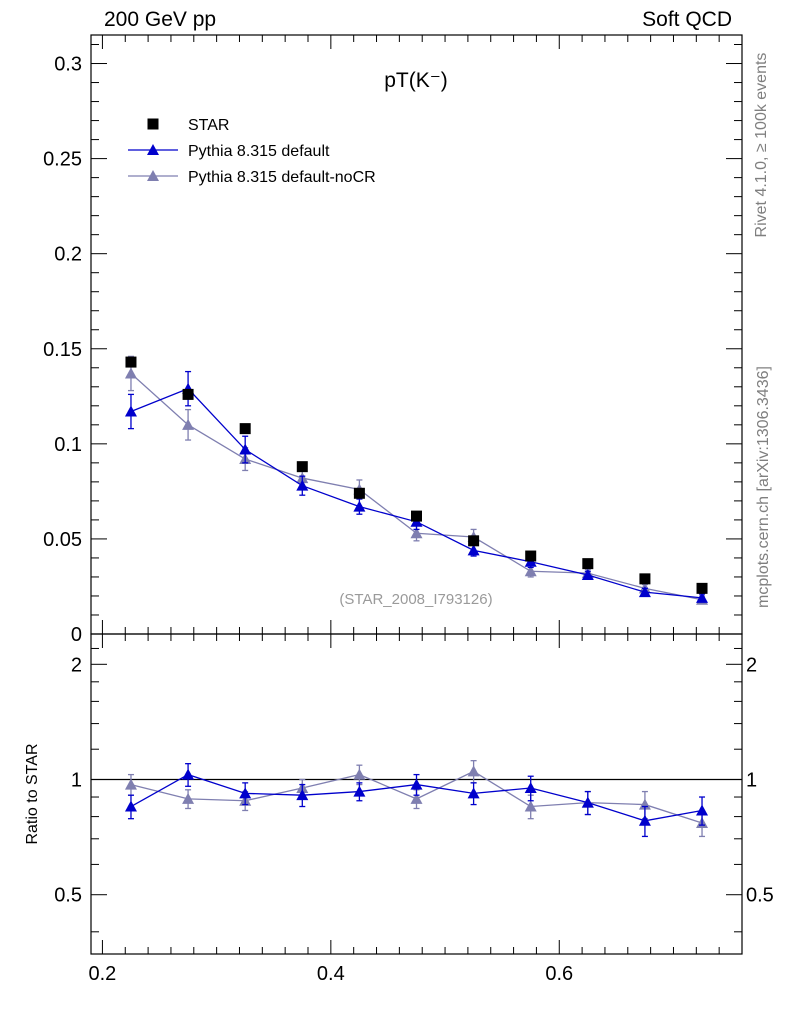 The image size is (786, 1024). I want to click on y-tick-label: 0.3, so click(68, 65).